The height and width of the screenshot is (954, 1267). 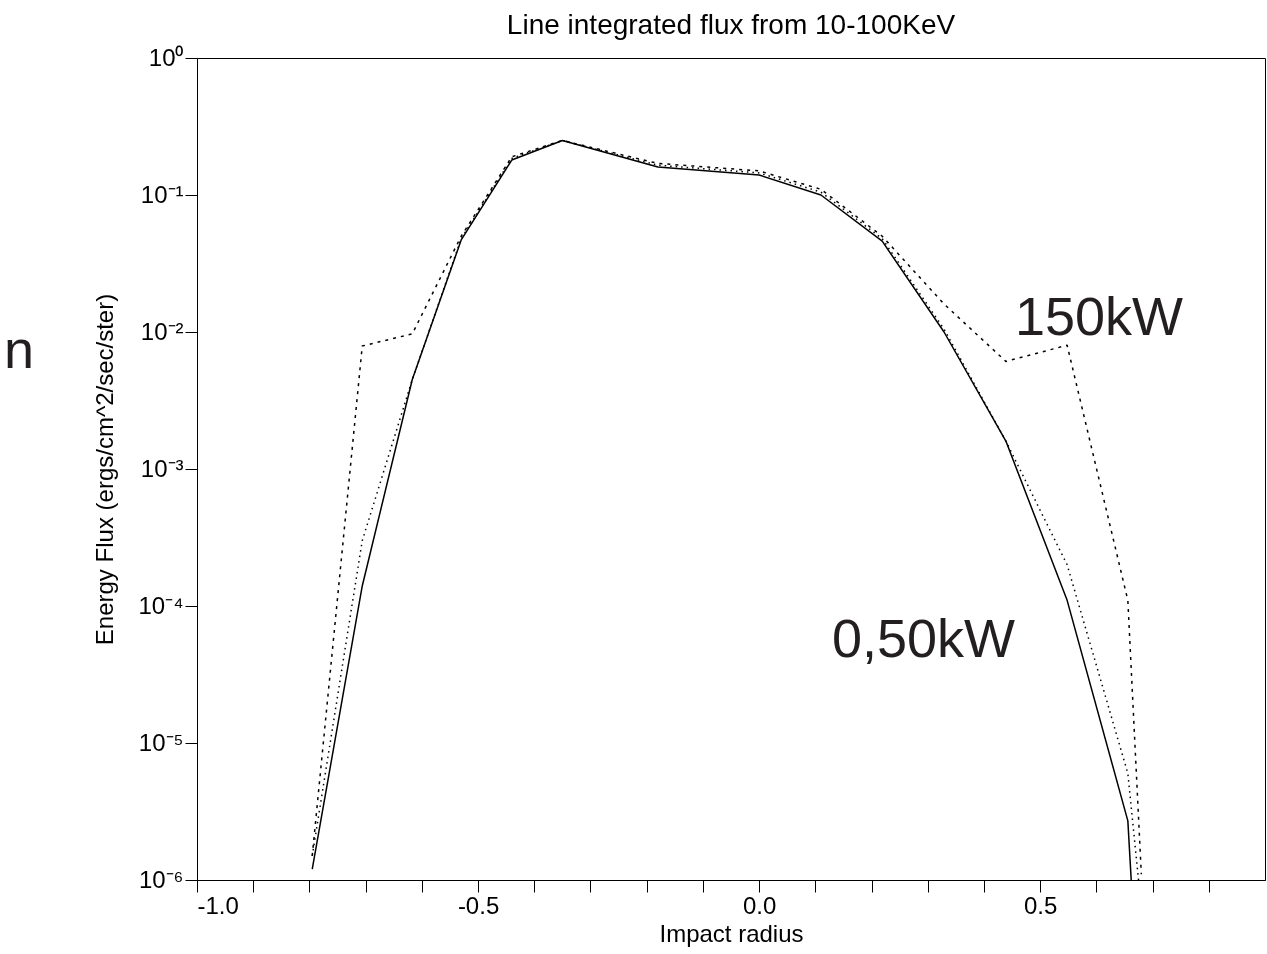 I want to click on y-tick-label: 10⁻³, so click(x=162, y=468).